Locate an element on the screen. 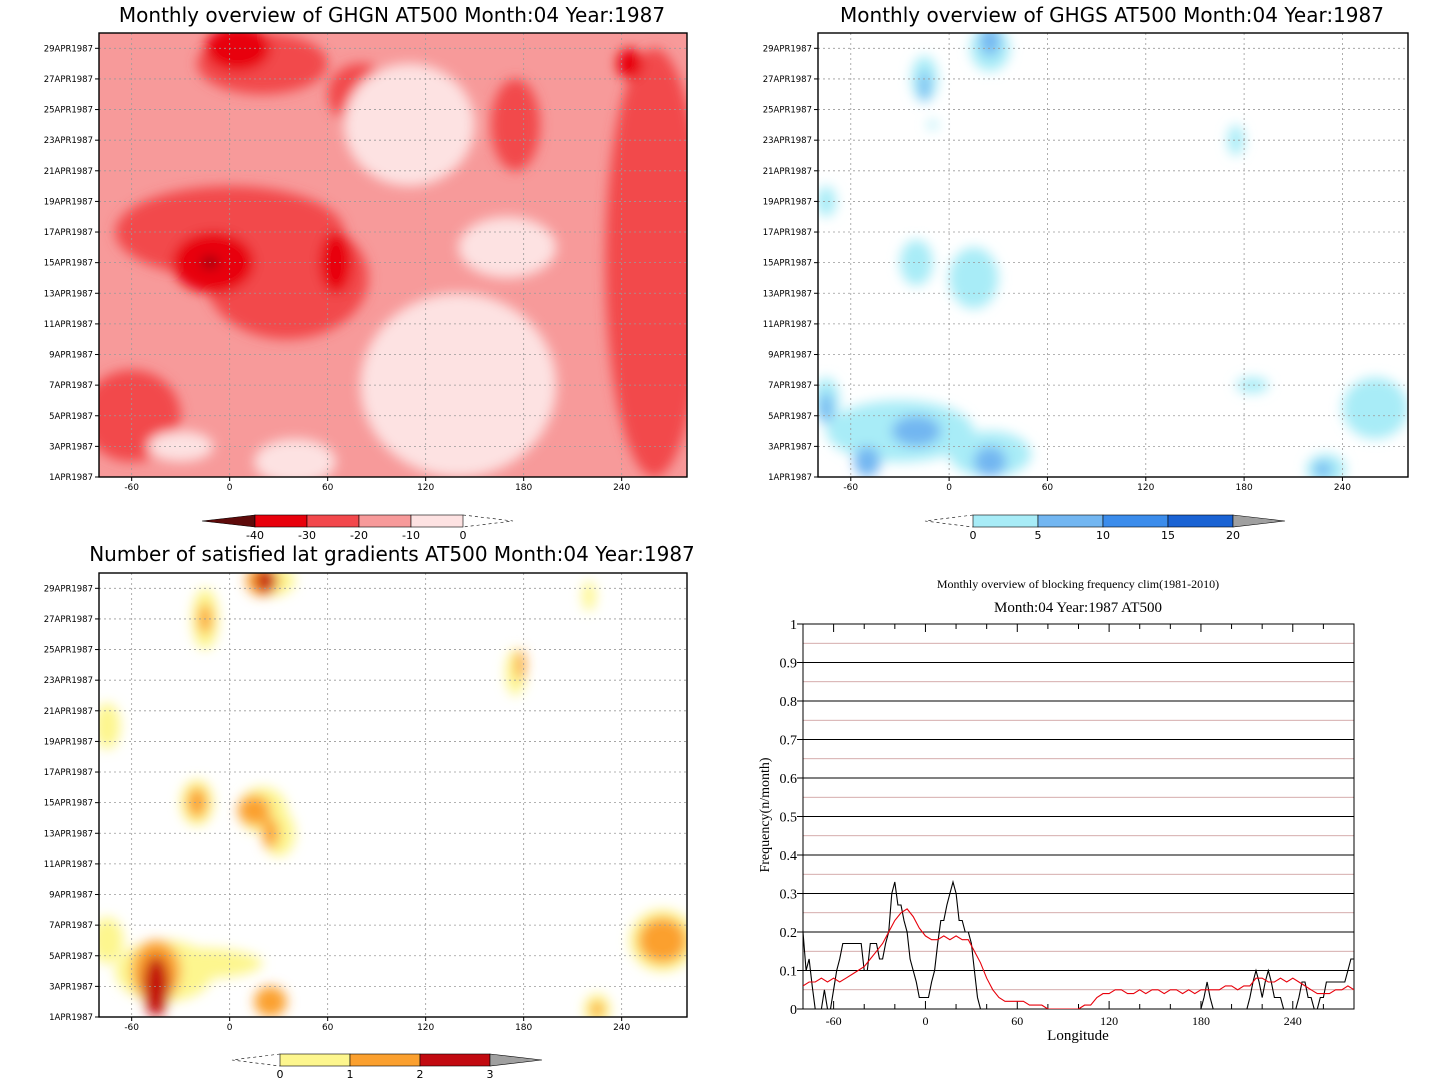 This screenshot has width=1440, height=1091. y-tick-label: 0.6 is located at coordinates (789, 779).